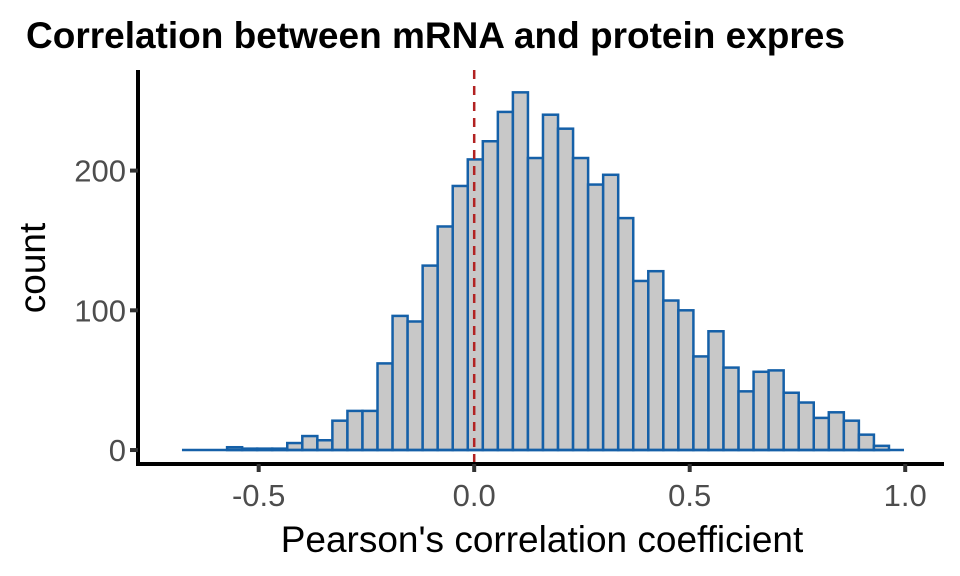 The width and height of the screenshot is (960, 576). I want to click on x-tick-label: -0.5, so click(258, 495).